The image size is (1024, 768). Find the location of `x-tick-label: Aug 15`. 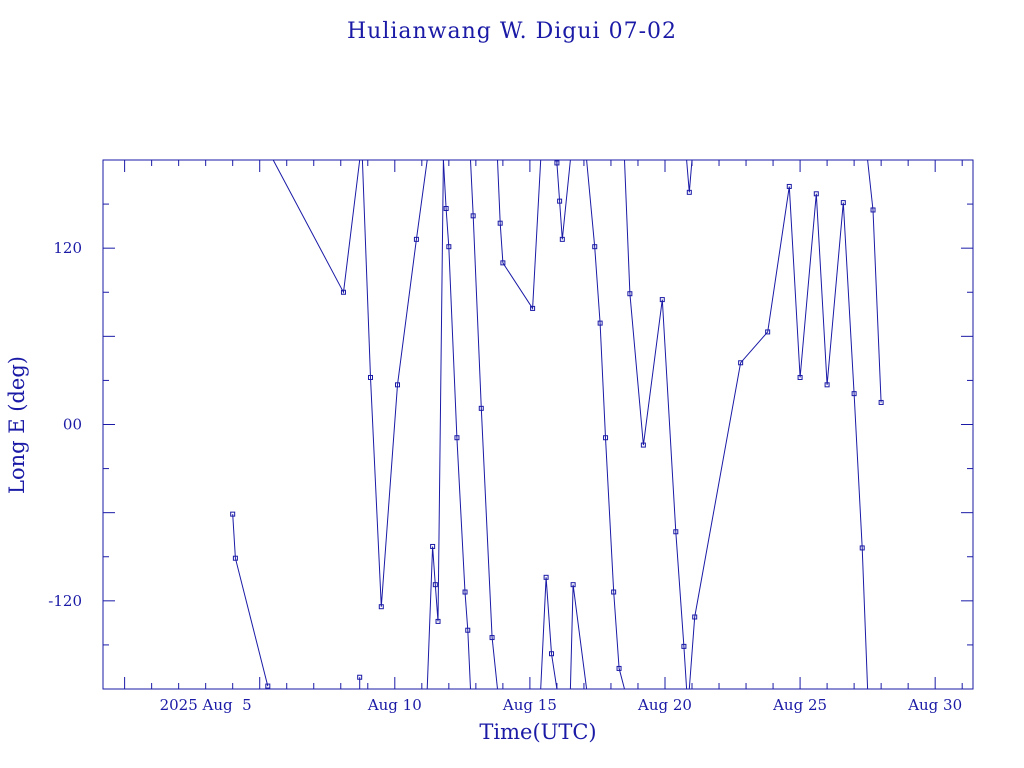

x-tick-label: Aug 15 is located at coordinates (529, 705).